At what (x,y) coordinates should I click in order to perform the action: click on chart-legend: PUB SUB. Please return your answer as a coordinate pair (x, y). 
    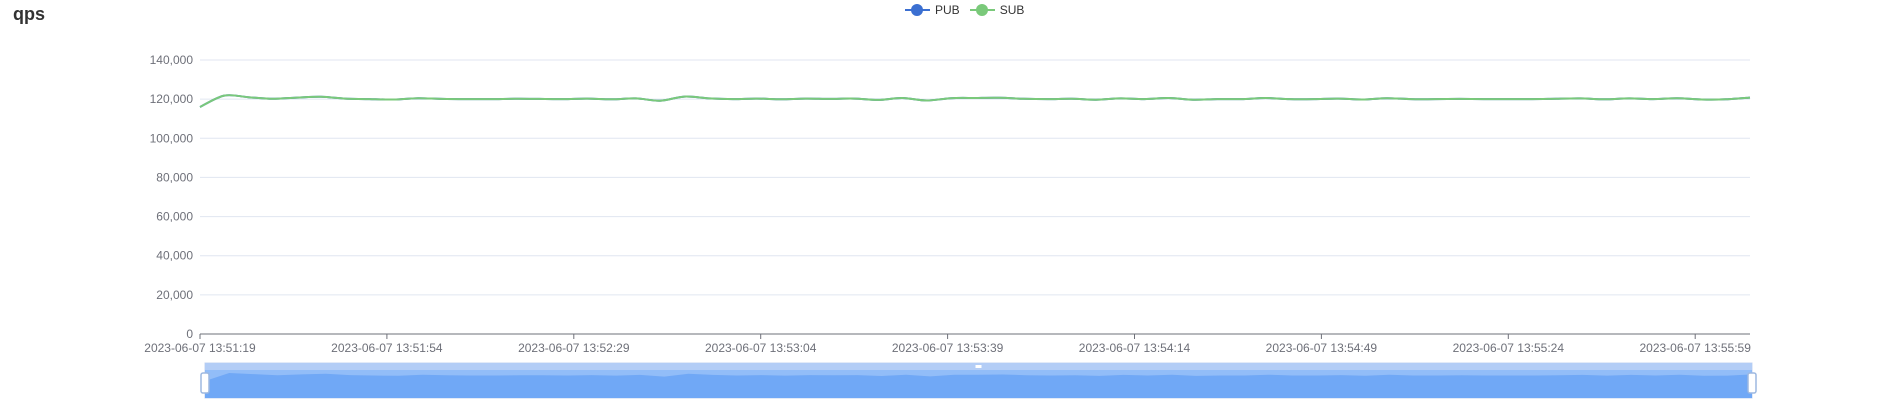
    Looking at the image, I should click on (969, 10).